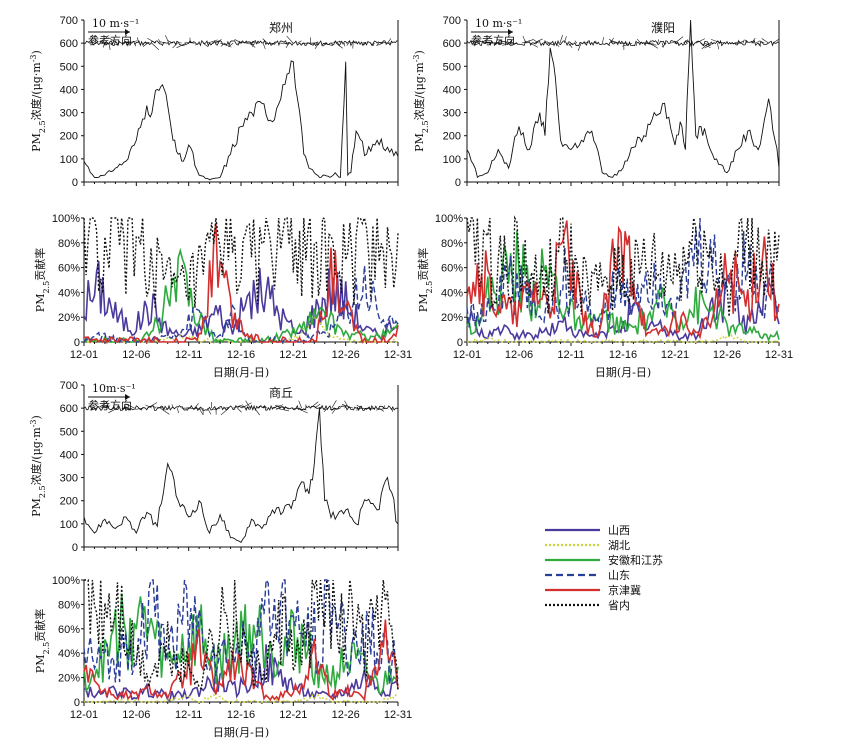 This screenshot has height=751, width=843. What do you see at coordinates (241, 120) in the screenshot?
I see `pm25-concentration-line` at bounding box center [241, 120].